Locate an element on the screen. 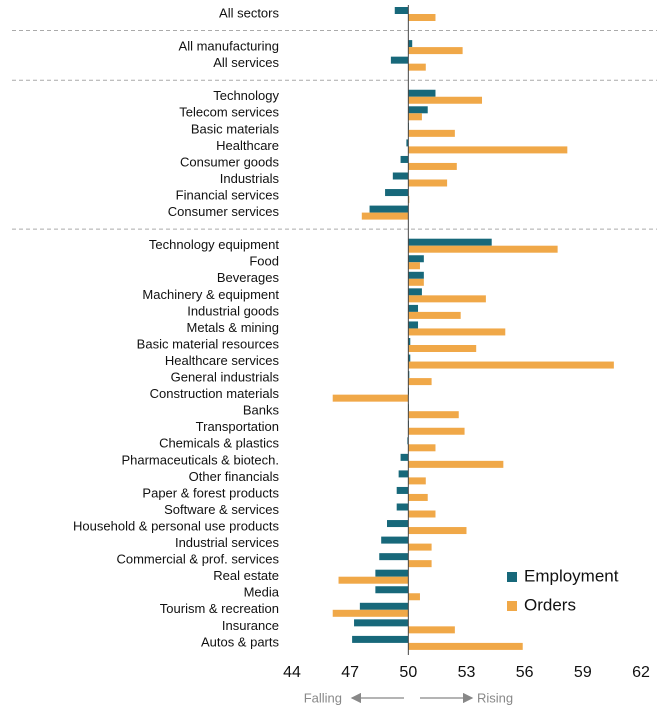  category-label: Consumer goods is located at coordinates (229, 161).